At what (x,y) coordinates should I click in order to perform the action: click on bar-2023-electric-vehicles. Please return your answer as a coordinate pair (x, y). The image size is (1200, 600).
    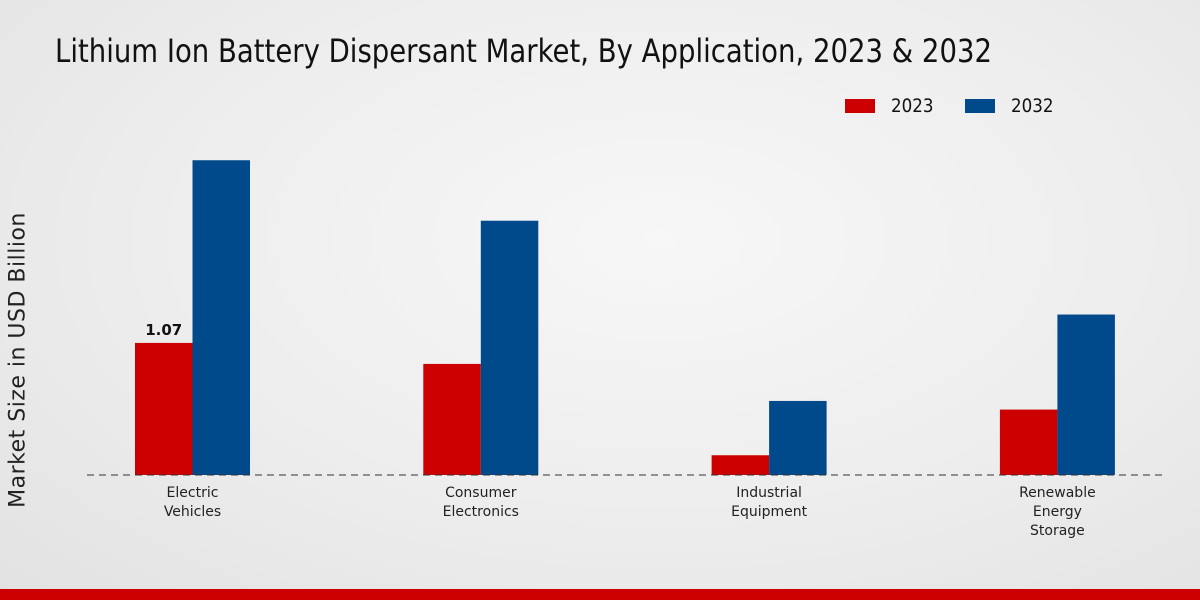
    Looking at the image, I should click on (164, 408).